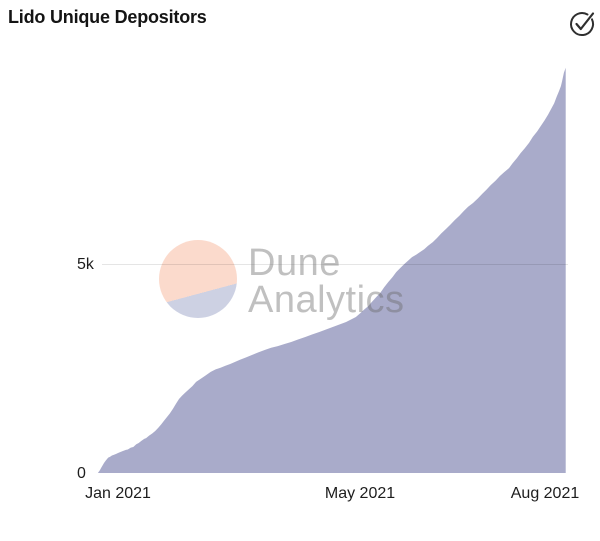 The height and width of the screenshot is (541, 600). Describe the element at coordinates (545, 493) in the screenshot. I see `x-tick-aug-2021: Aug 2021` at that location.